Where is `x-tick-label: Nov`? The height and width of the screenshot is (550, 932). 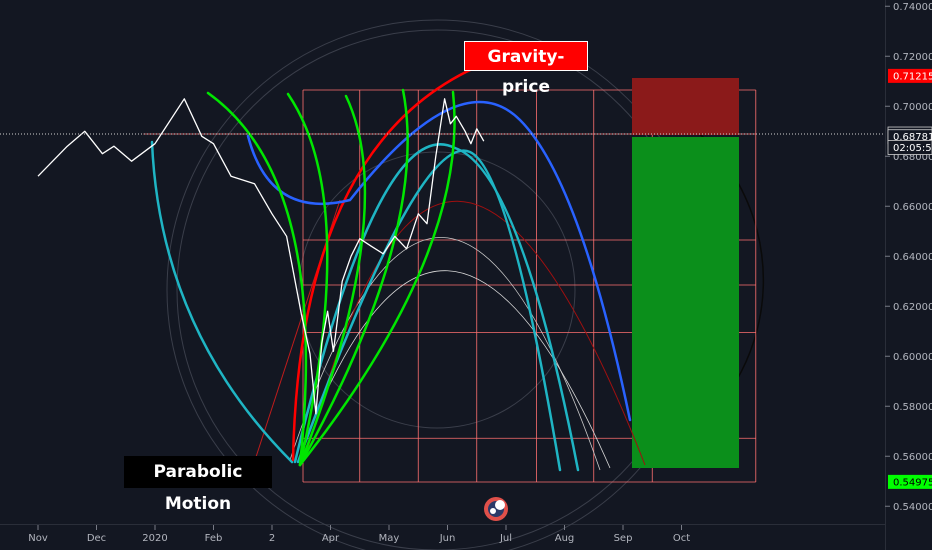 x-tick-label: Nov is located at coordinates (38, 538).